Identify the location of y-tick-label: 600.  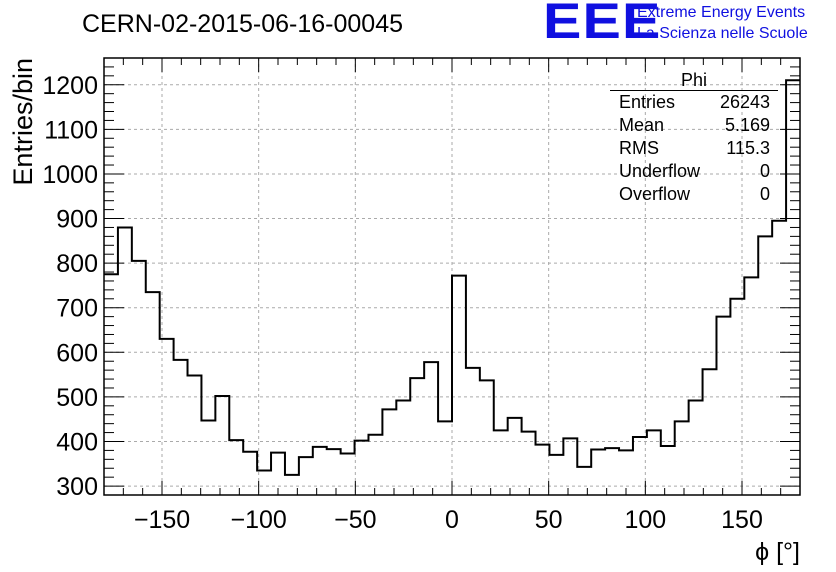
(77, 353).